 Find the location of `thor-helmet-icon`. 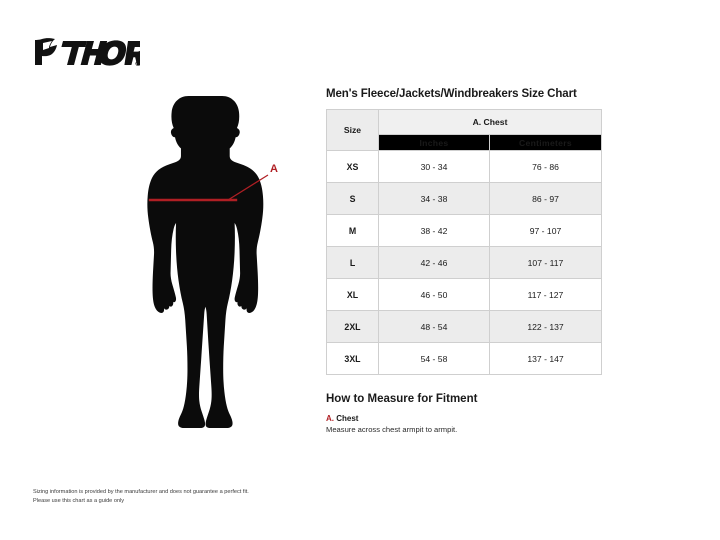

thor-helmet-icon is located at coordinates (46, 51).